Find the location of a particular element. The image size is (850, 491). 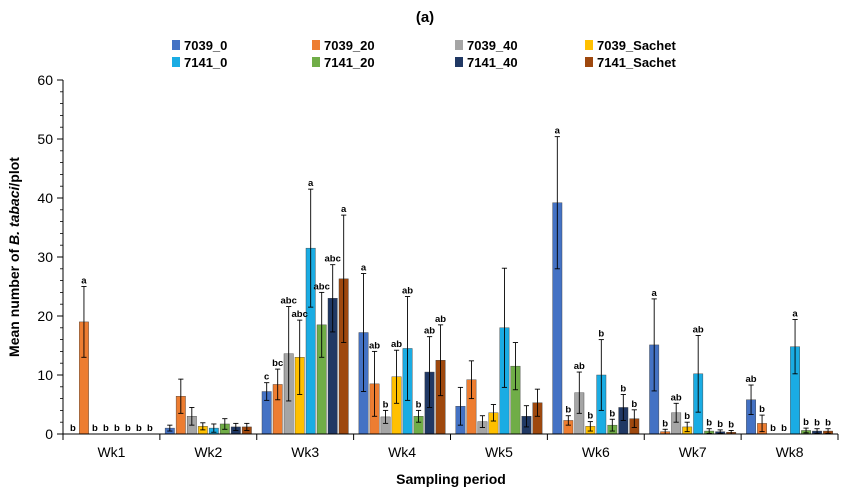

legend-label: 7039_40 is located at coordinates (492, 45).